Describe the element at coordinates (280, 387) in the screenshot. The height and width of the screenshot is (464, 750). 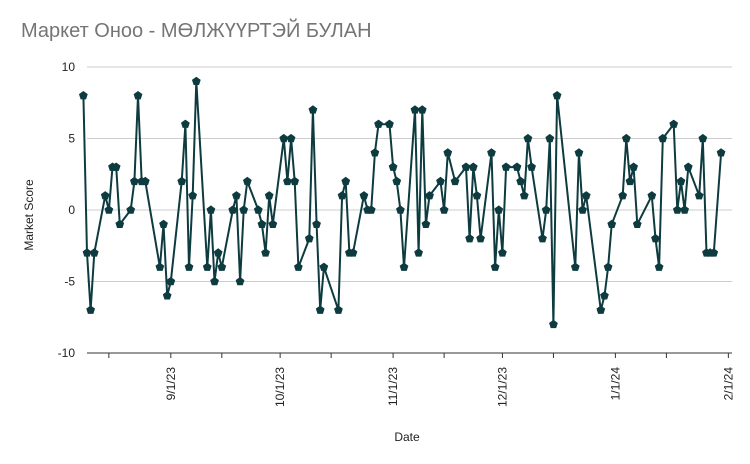
I see `x-tick-label: 10/1/23` at that location.